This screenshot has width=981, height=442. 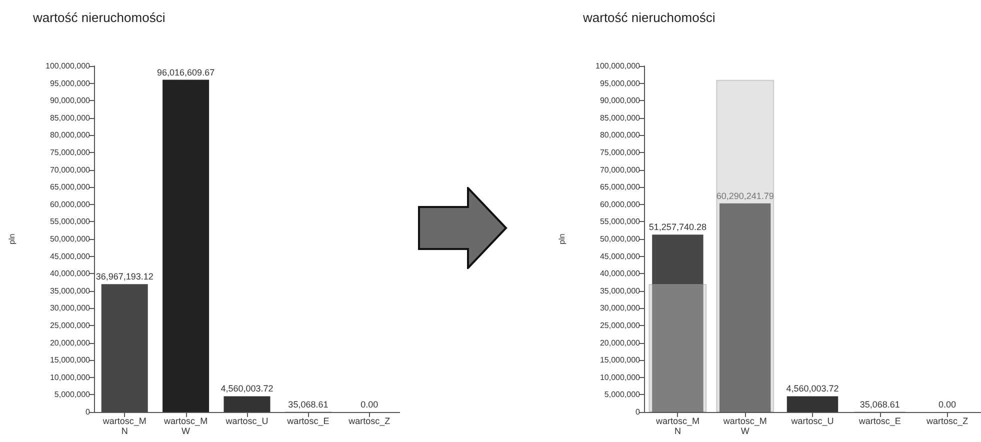 I want to click on data-label: 96,016,609.67, so click(x=186, y=72).